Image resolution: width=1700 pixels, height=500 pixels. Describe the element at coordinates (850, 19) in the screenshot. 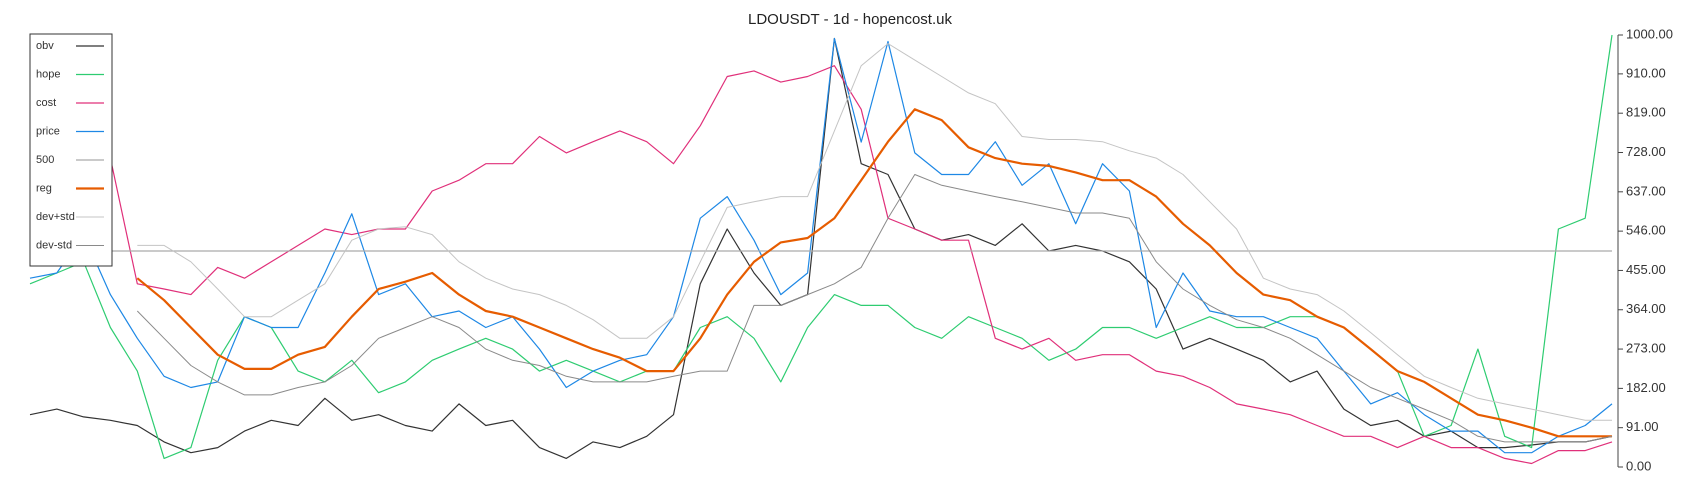

I see `chart-title: LDOUSDT - 1d - hopencost.uk` at that location.